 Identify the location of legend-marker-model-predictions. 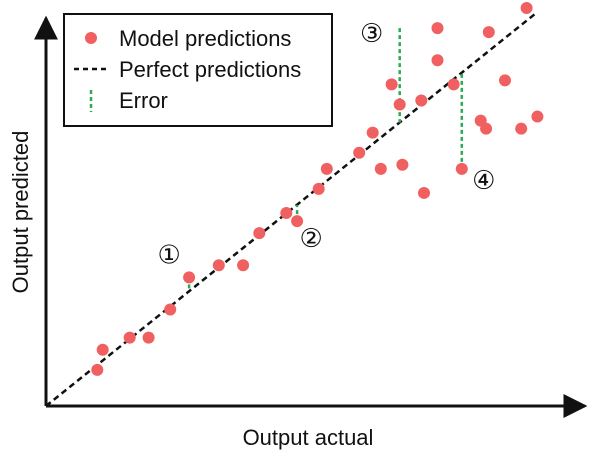
(91, 38).